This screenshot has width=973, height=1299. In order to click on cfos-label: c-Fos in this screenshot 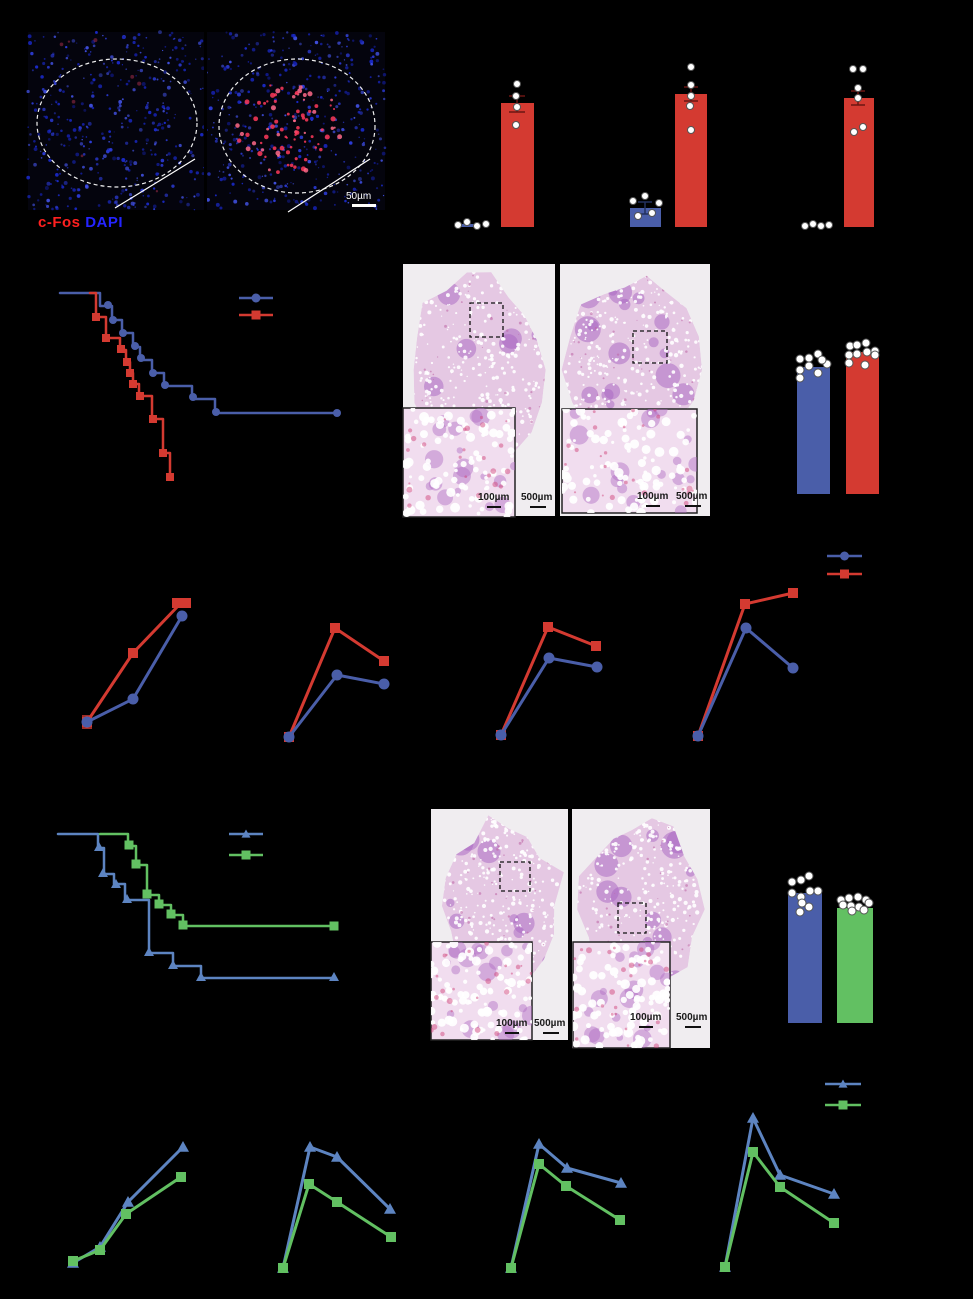, I will do `click(59, 222)`.